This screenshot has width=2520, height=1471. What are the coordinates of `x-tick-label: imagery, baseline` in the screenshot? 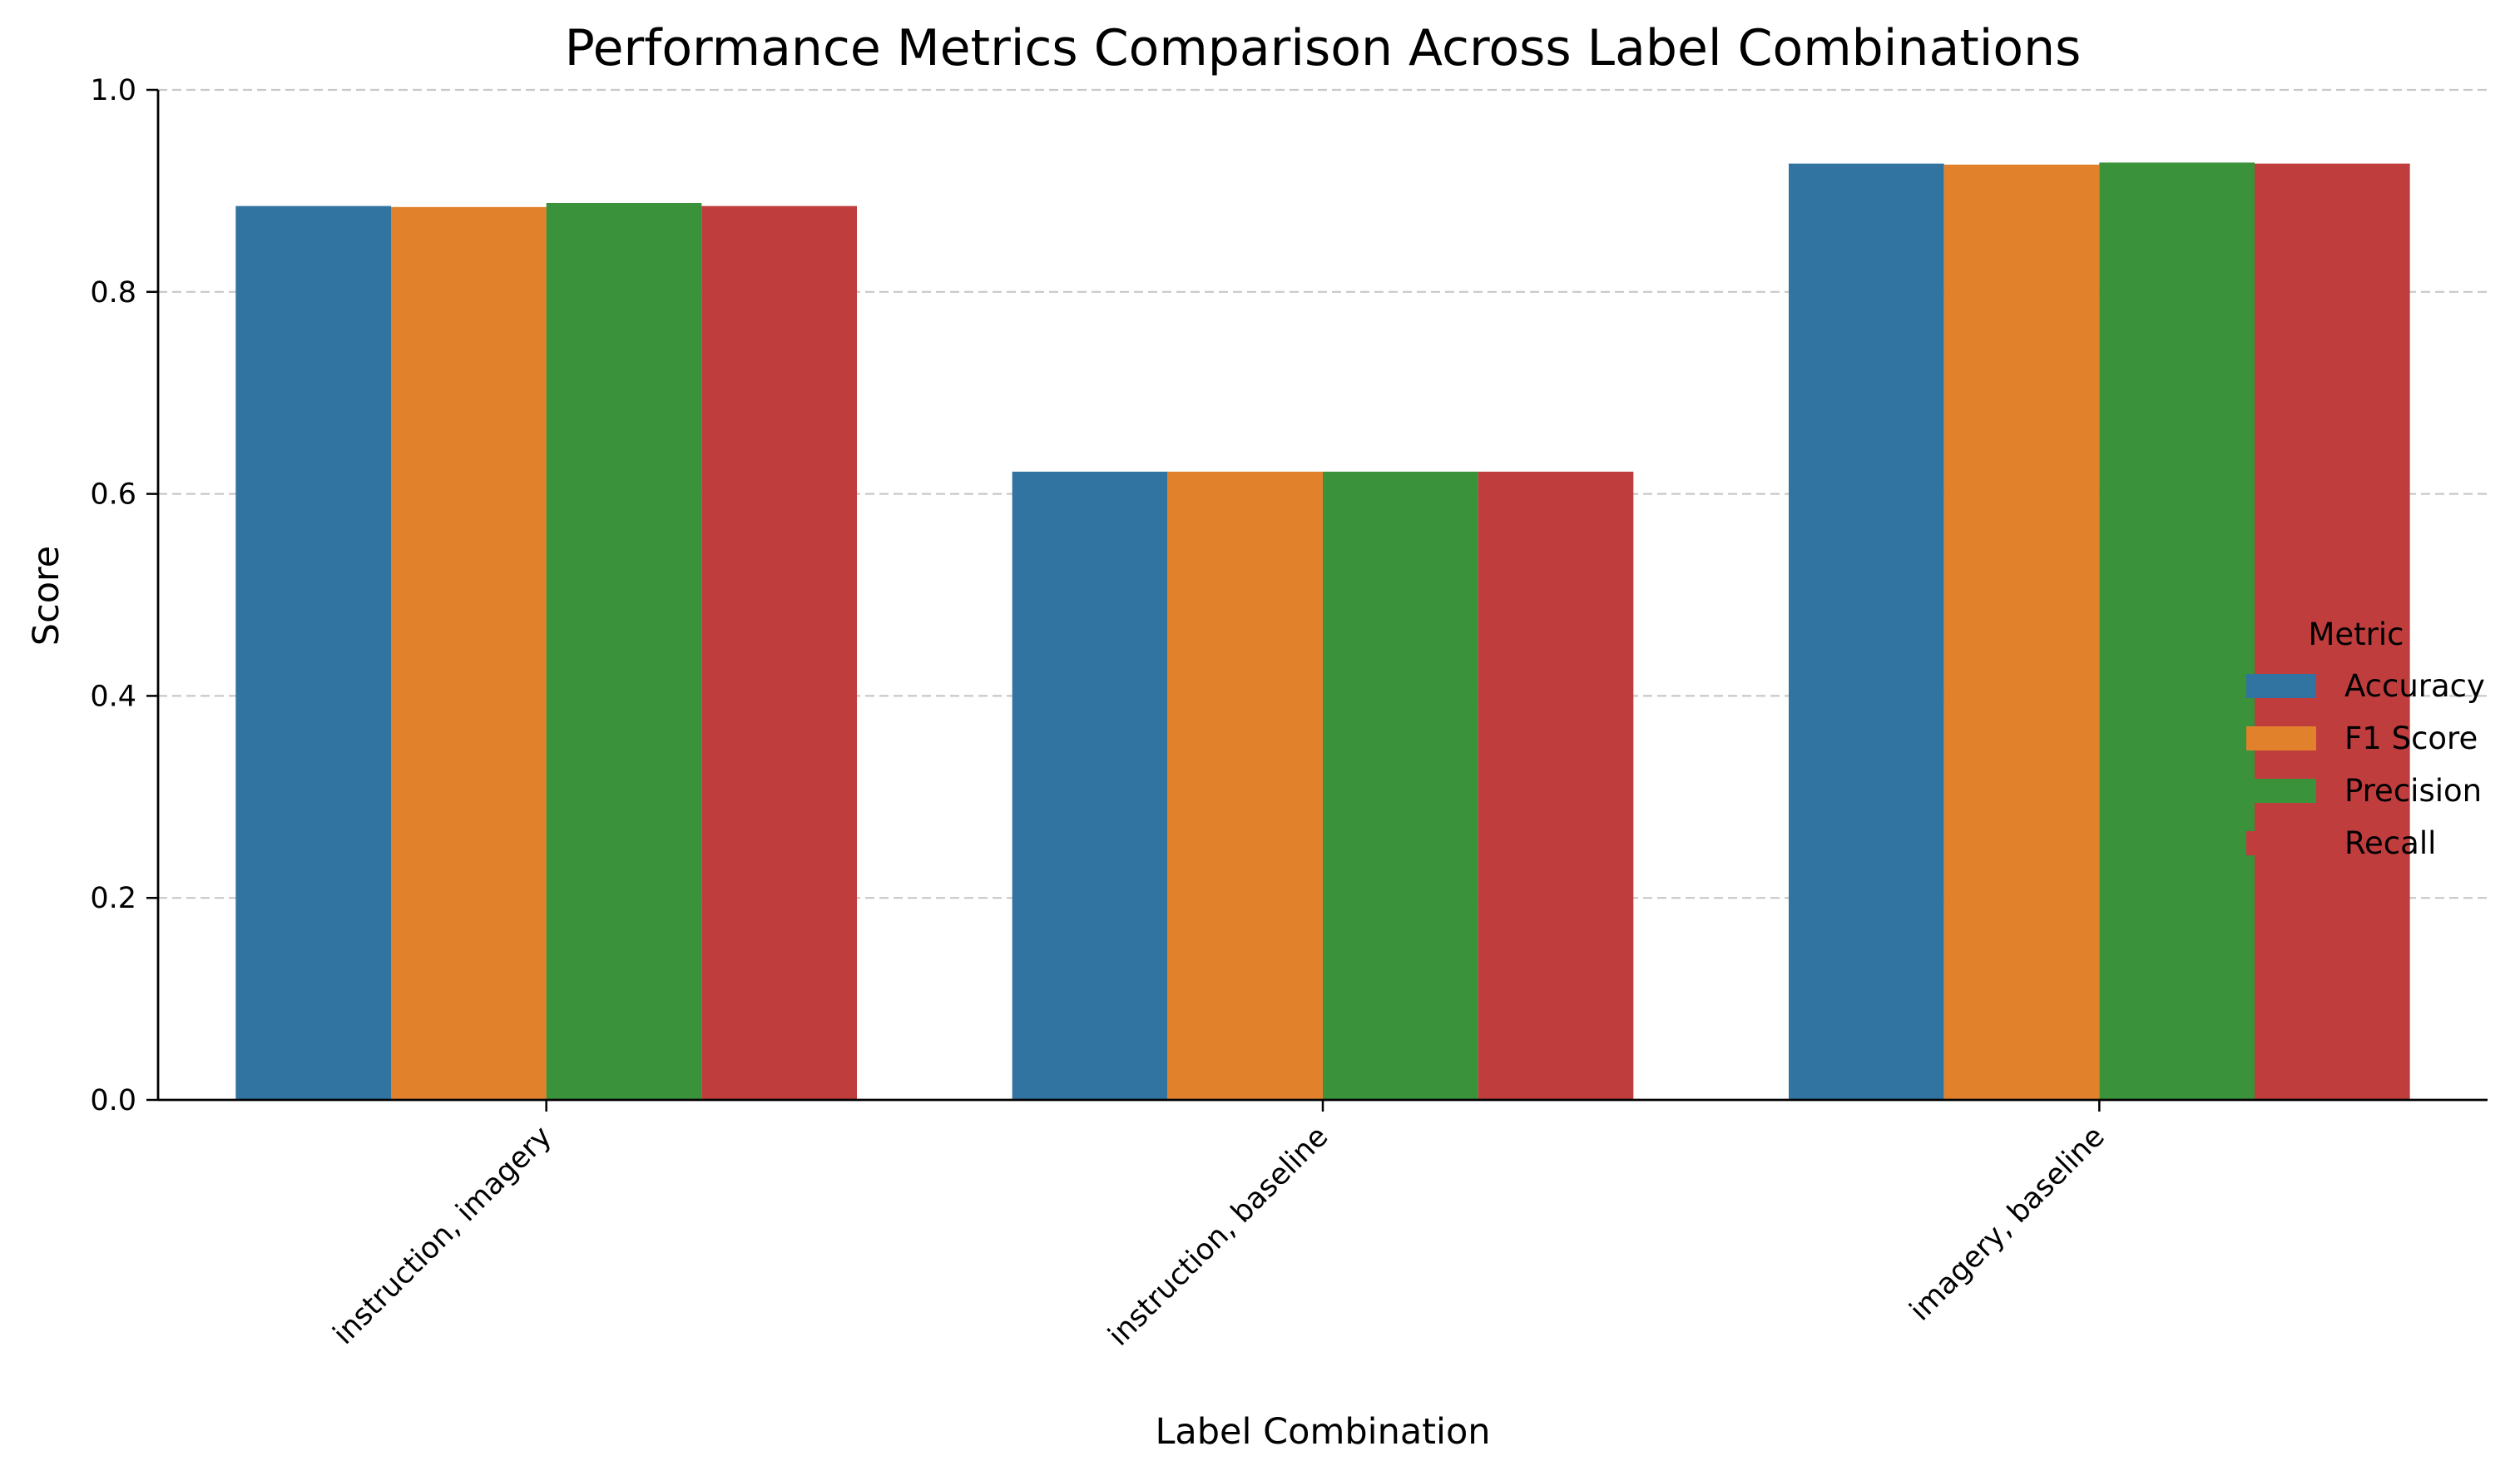 It's located at (2008, 1224).